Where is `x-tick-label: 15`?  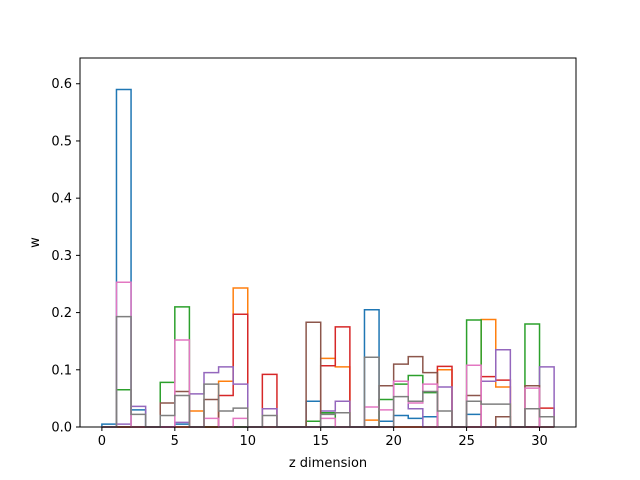
x-tick-label: 15 is located at coordinates (320, 441).